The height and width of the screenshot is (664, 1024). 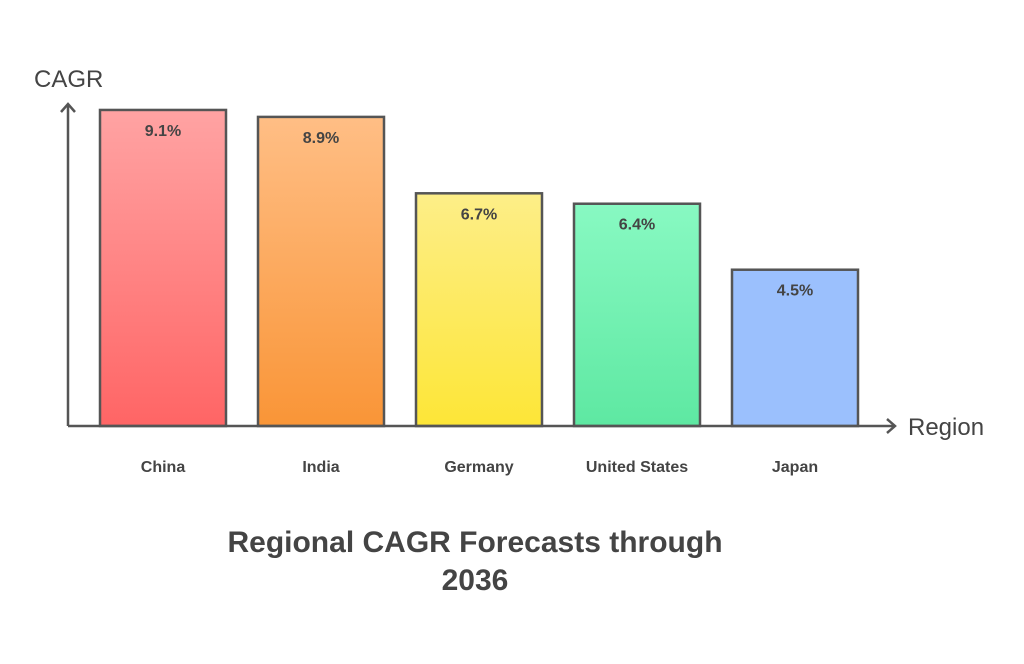 I want to click on chart-title-line-2: 2036, so click(x=475, y=580).